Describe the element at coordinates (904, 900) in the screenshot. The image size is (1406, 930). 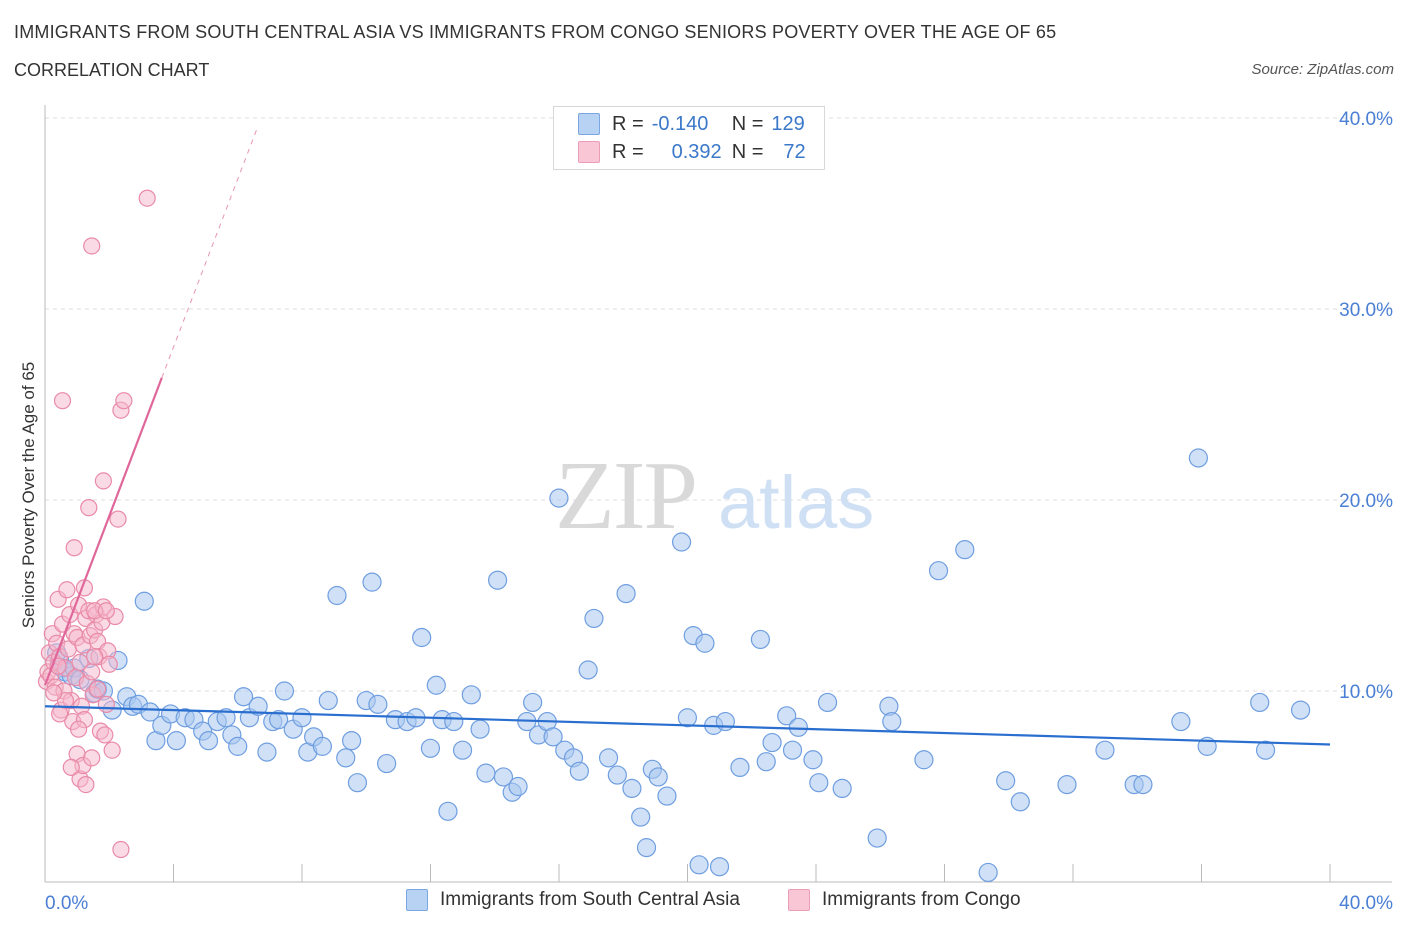
I see `series-legend-congo: Immigrants from Congo` at that location.